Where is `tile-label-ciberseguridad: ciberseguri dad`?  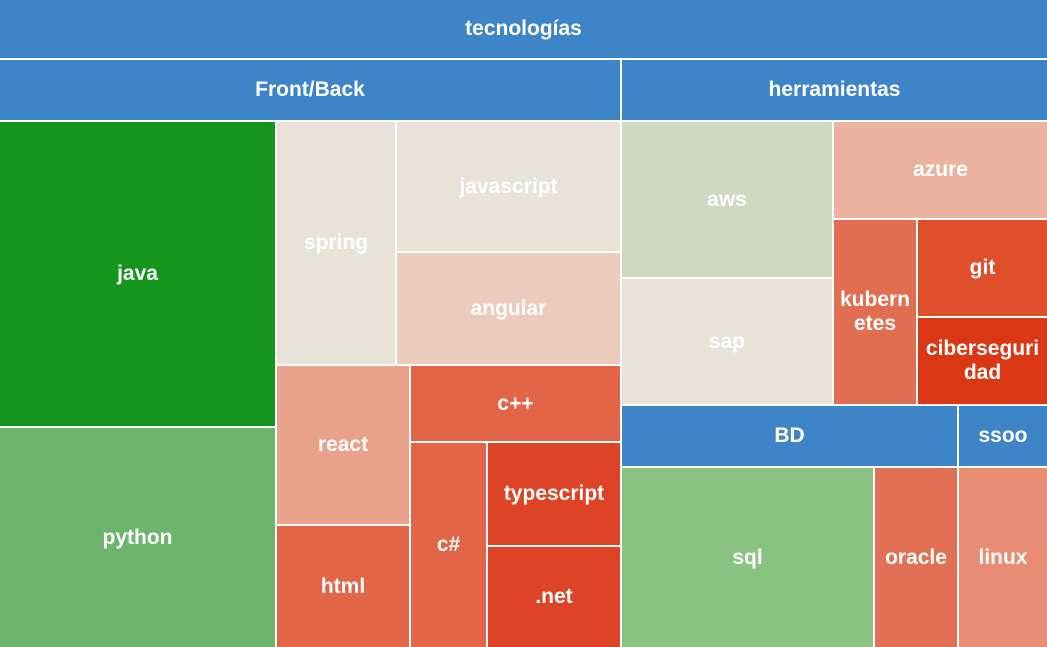
tile-label-ciberseguridad: ciberseguri dad is located at coordinates (982, 360).